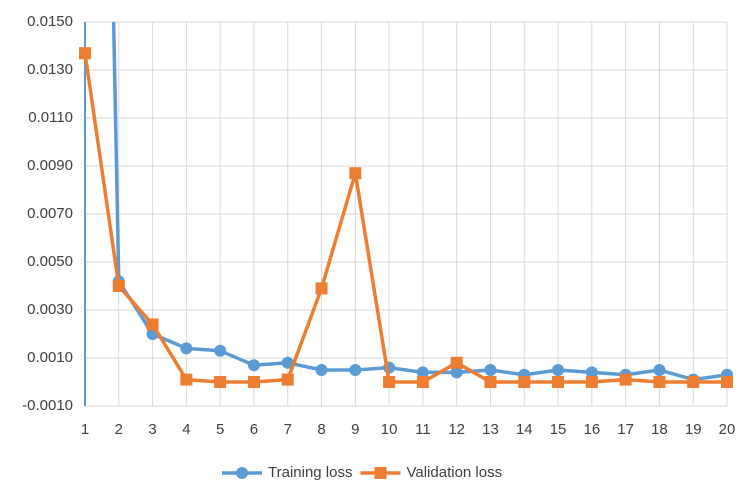 The width and height of the screenshot is (750, 504). Describe the element at coordinates (254, 429) in the screenshot. I see `x-tick-label: 6` at that location.